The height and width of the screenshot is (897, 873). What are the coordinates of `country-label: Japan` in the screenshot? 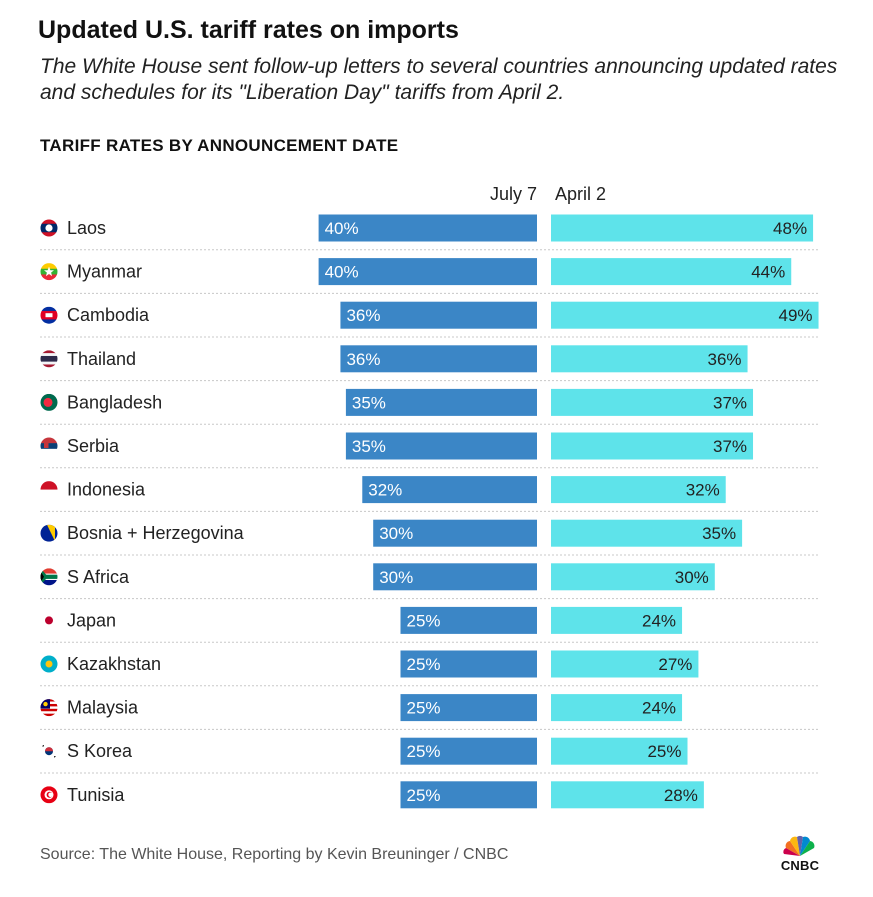 It's located at (91, 620).